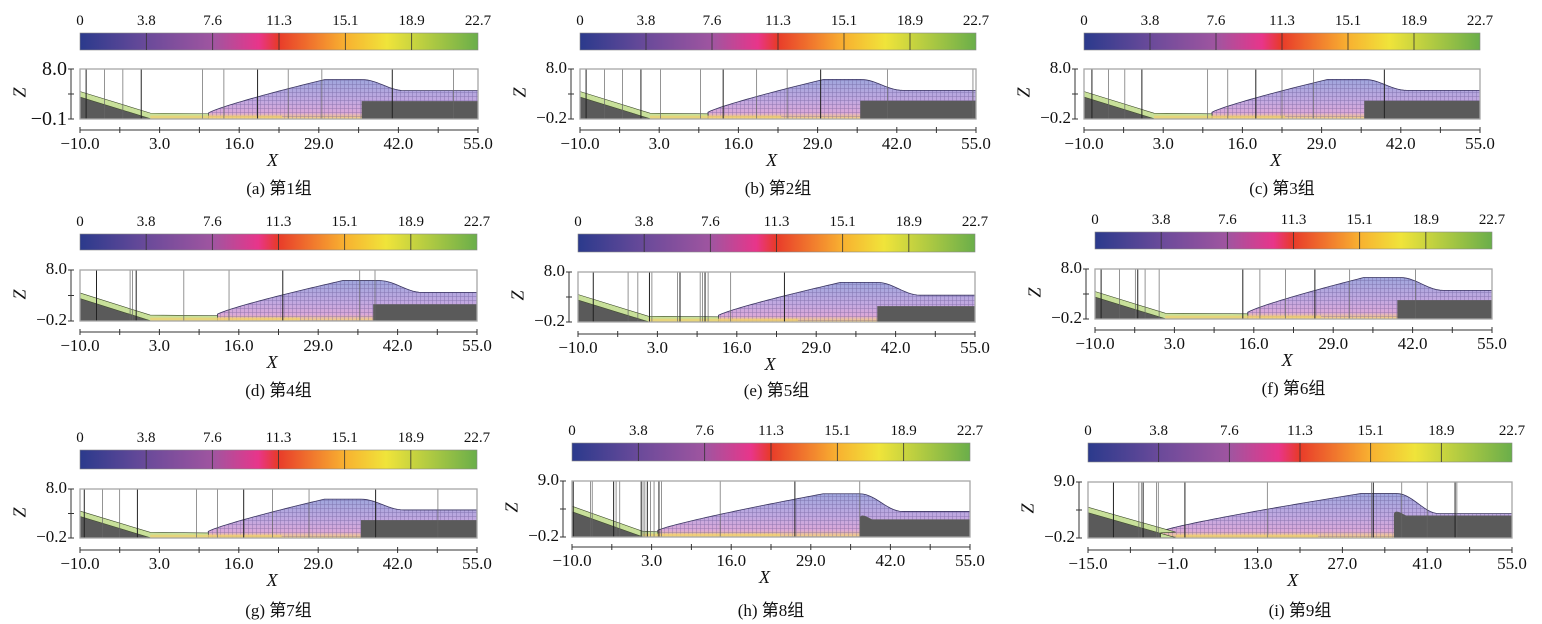 This screenshot has width=1542, height=624. Describe the element at coordinates (1282, 188) in the screenshot. I see `panel-caption: (c) 第3组` at that location.